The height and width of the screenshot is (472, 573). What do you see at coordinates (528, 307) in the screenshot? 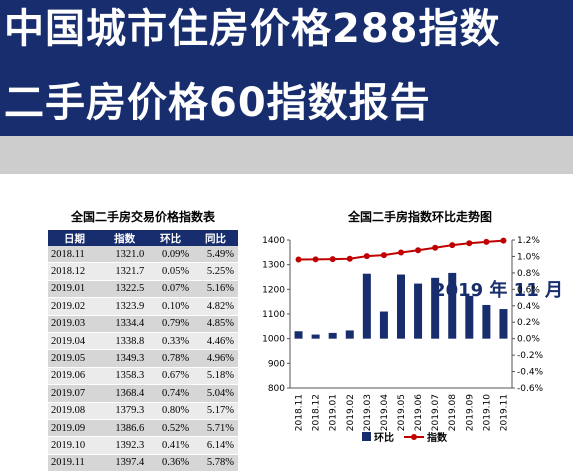
I see `y-tick-label-right: 0.4%` at bounding box center [528, 307].